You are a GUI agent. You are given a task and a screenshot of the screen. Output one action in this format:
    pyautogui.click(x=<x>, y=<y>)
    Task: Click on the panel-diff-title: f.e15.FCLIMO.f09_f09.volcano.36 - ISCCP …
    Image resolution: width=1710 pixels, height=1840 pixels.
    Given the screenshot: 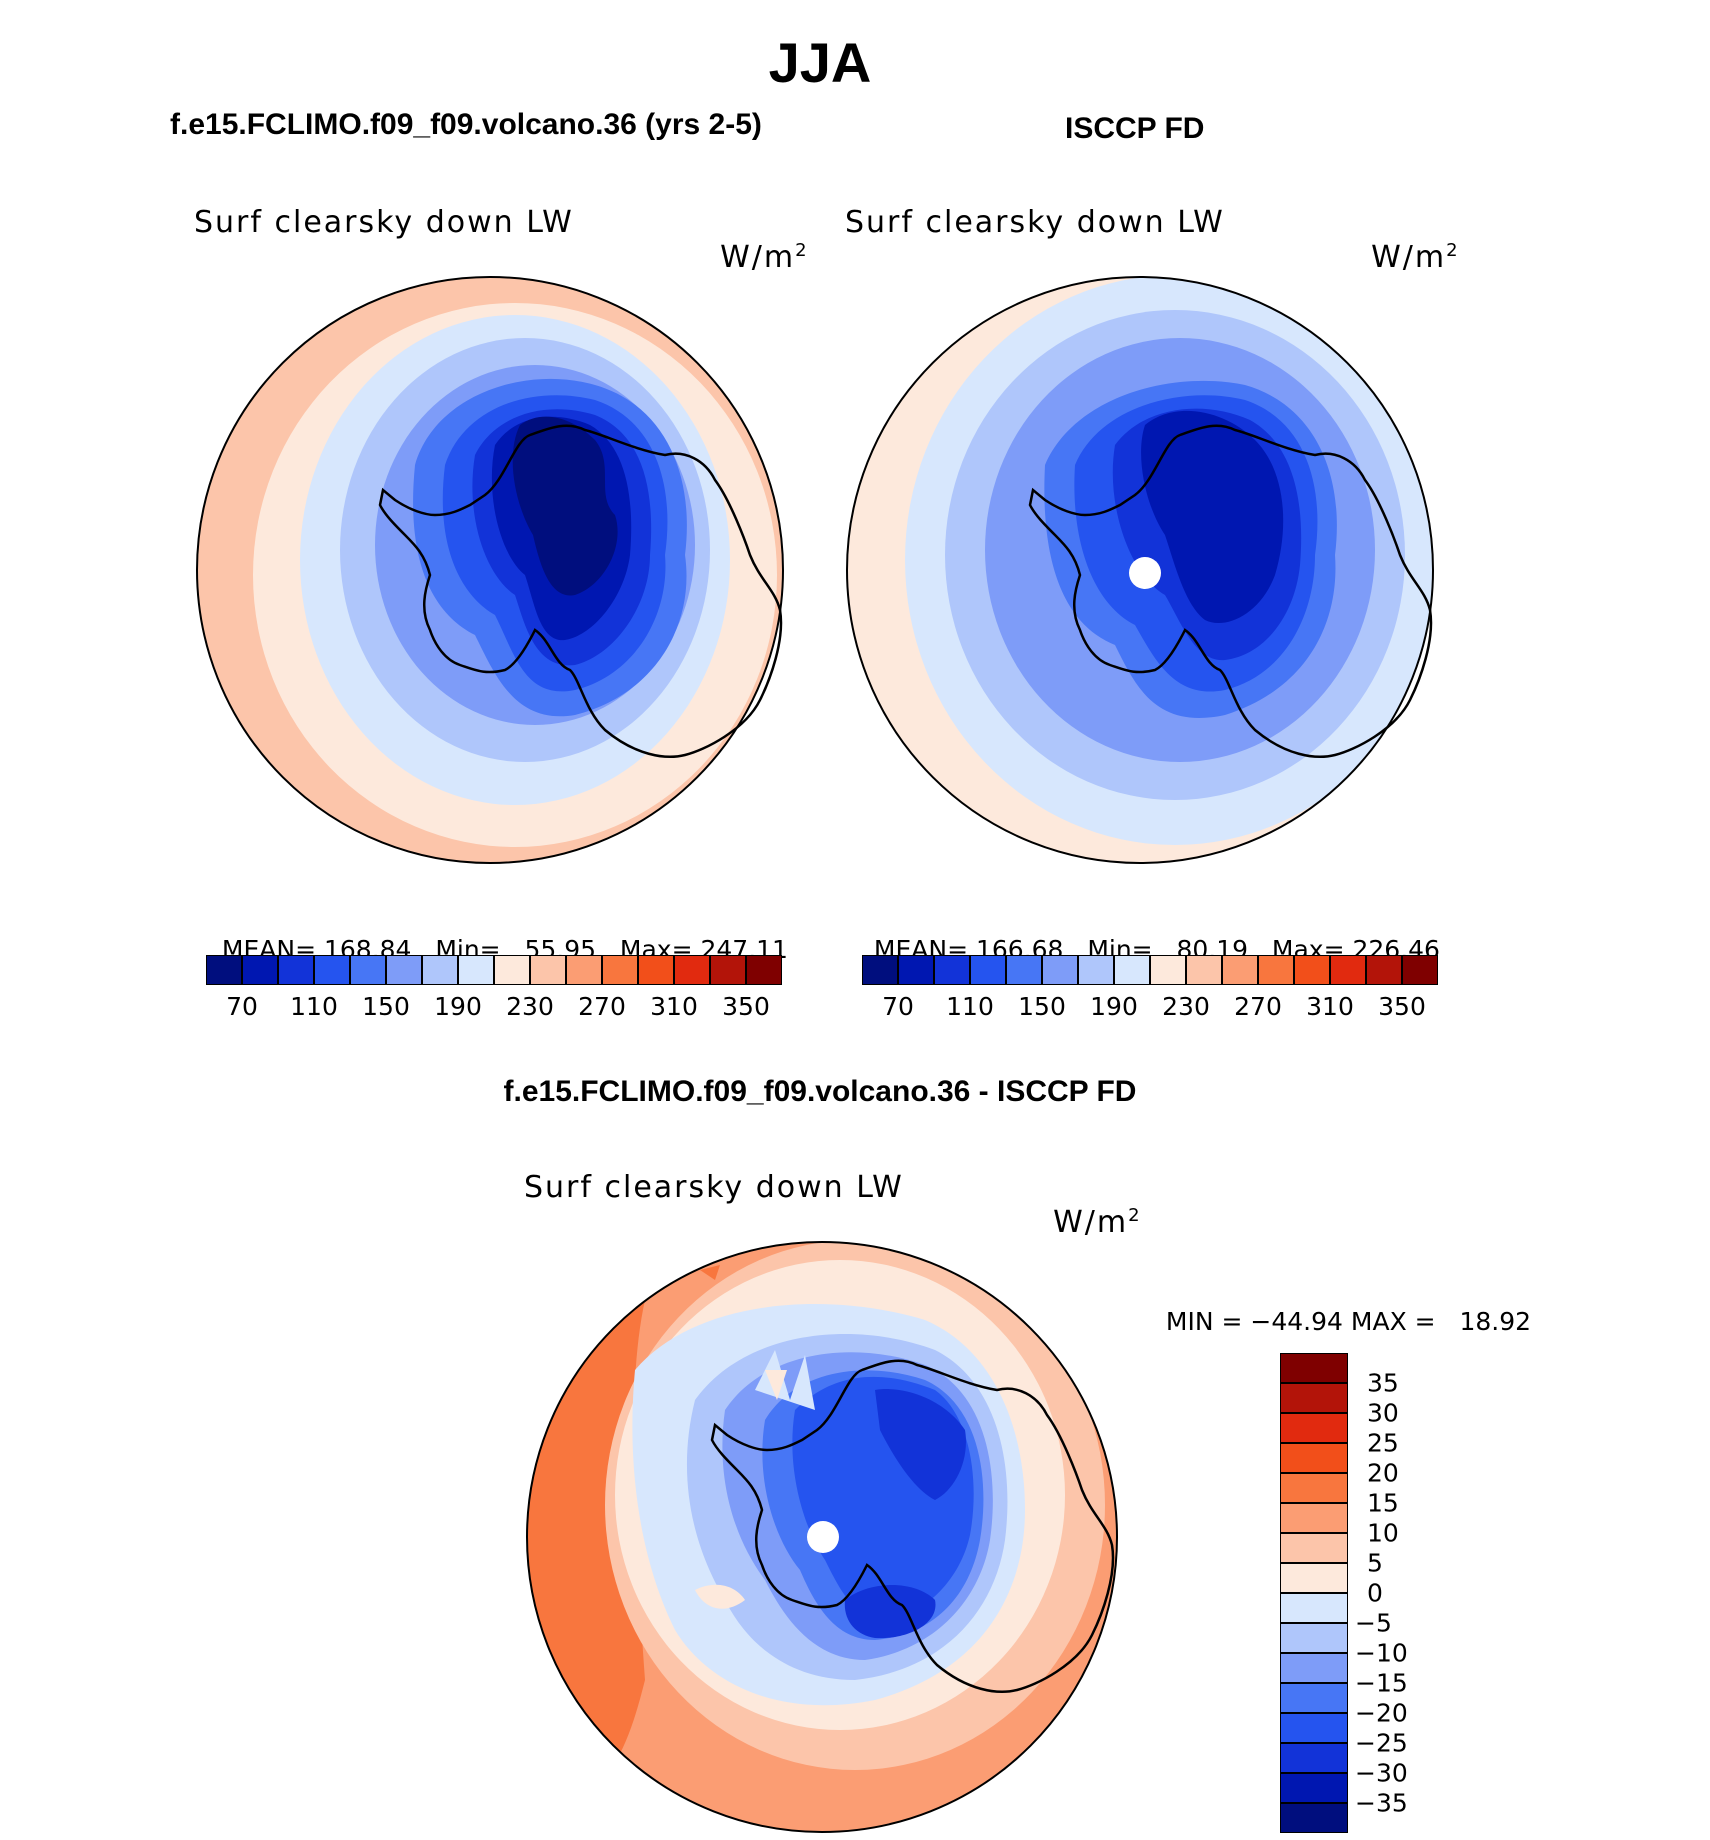 What is the action you would take?
    pyautogui.click(x=820, y=1091)
    